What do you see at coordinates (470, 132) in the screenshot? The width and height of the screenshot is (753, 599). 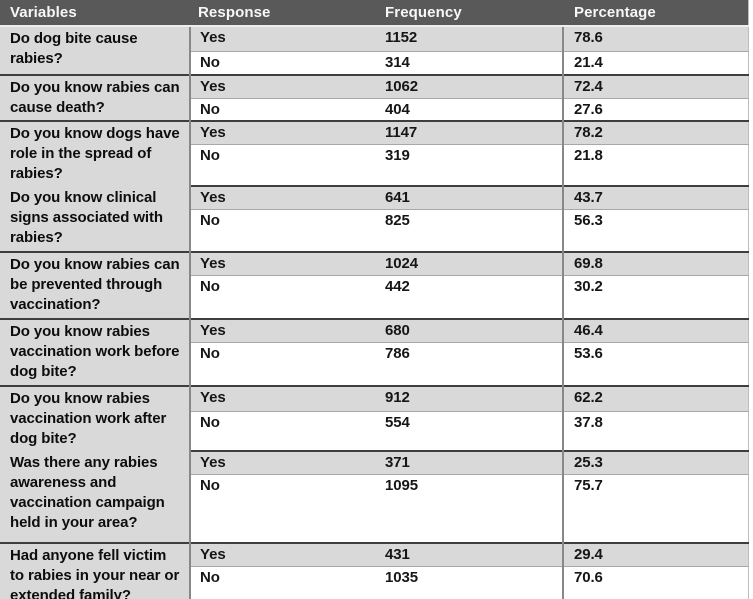 I see `frequency-cell: 1147` at bounding box center [470, 132].